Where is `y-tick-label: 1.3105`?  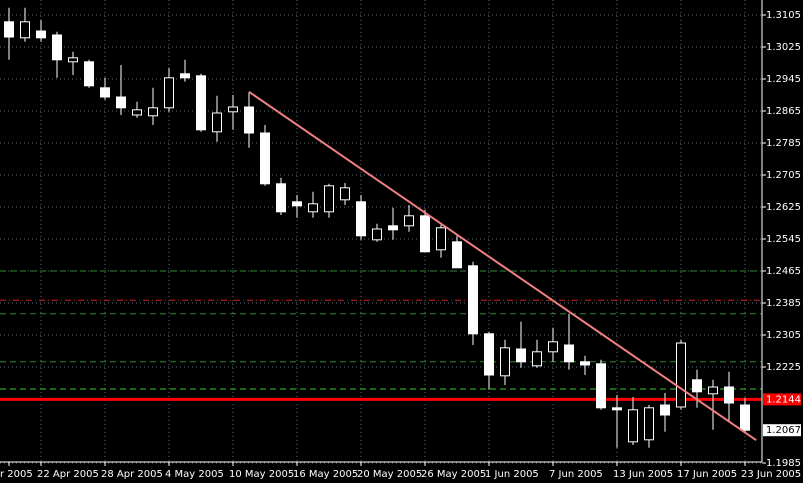 y-tick-label: 1.3105 is located at coordinates (783, 15).